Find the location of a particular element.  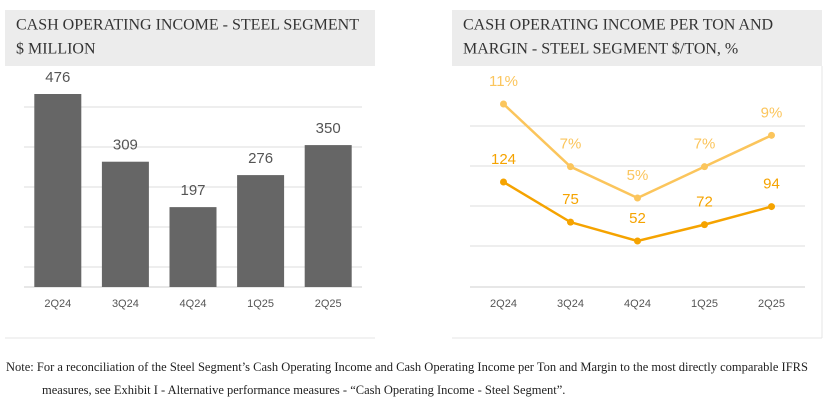

data-label: 75 is located at coordinates (570, 199).